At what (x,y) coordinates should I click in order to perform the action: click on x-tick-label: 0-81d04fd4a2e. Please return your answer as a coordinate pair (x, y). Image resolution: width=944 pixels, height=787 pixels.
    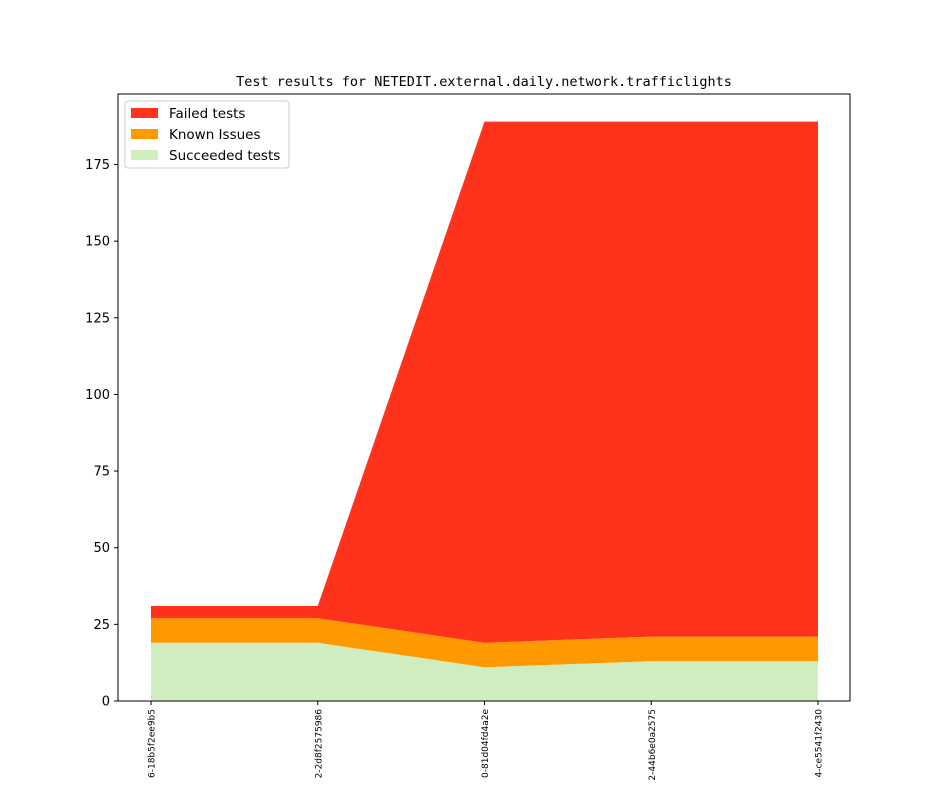
    Looking at the image, I should click on (486, 743).